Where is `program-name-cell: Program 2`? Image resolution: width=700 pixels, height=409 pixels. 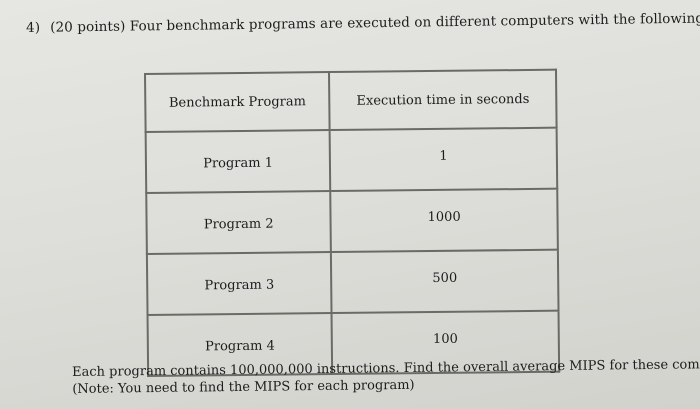
program-name-cell: Program 2 is located at coordinates (239, 222).